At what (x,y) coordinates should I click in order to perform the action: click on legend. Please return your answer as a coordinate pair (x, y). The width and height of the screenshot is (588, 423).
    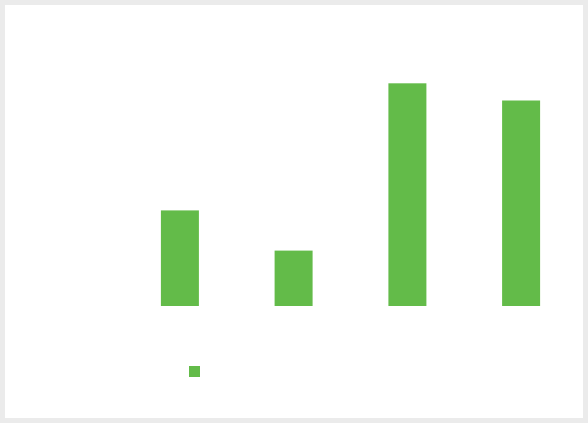
    Looking at the image, I should click on (194, 371).